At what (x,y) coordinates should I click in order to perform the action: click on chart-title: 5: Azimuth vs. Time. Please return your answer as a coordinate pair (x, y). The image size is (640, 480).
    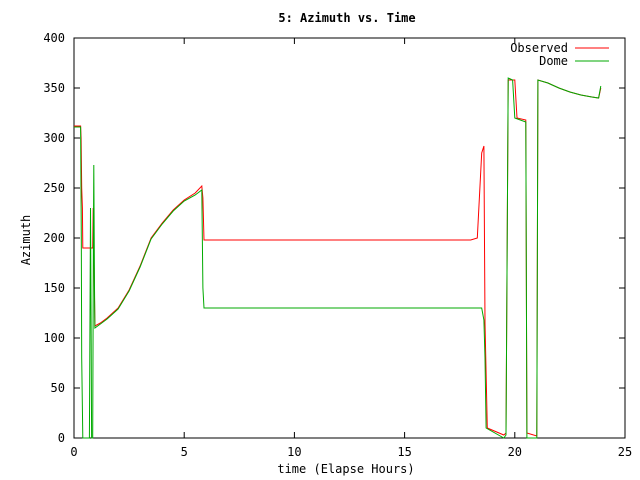
    Looking at the image, I should click on (346, 18).